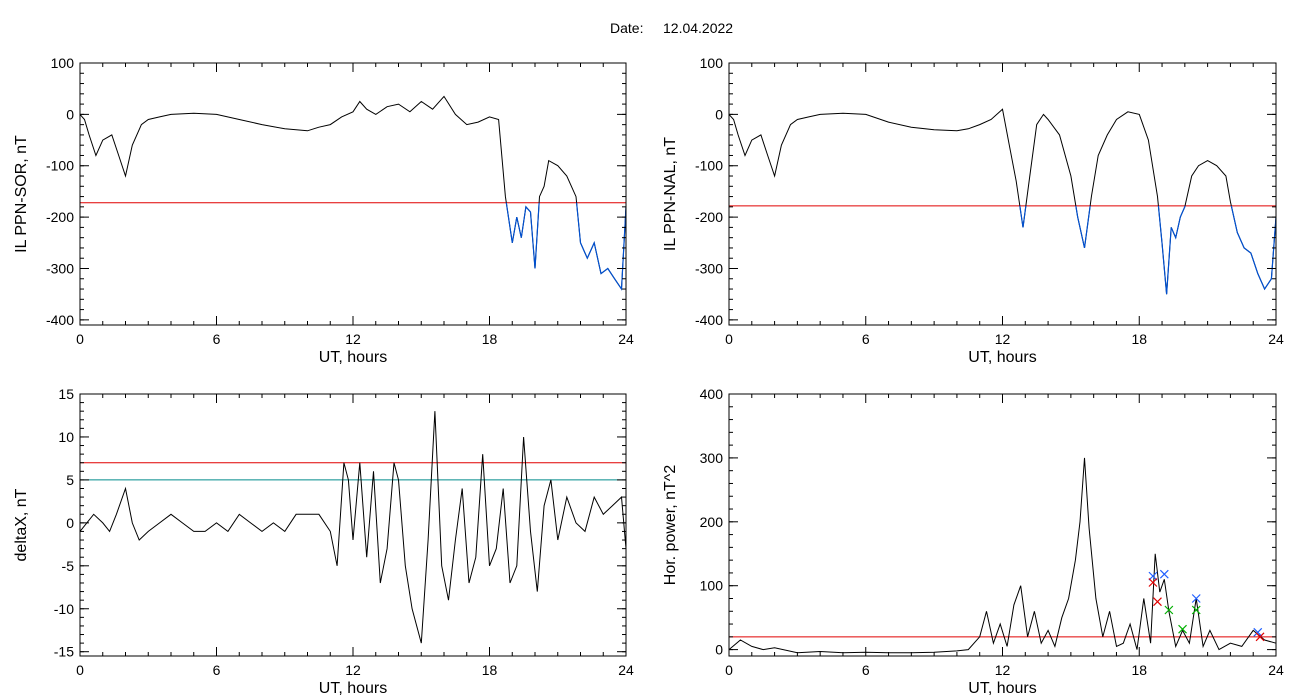 The height and width of the screenshot is (700, 1300). I want to click on y-tick-label: 200, so click(712, 522).